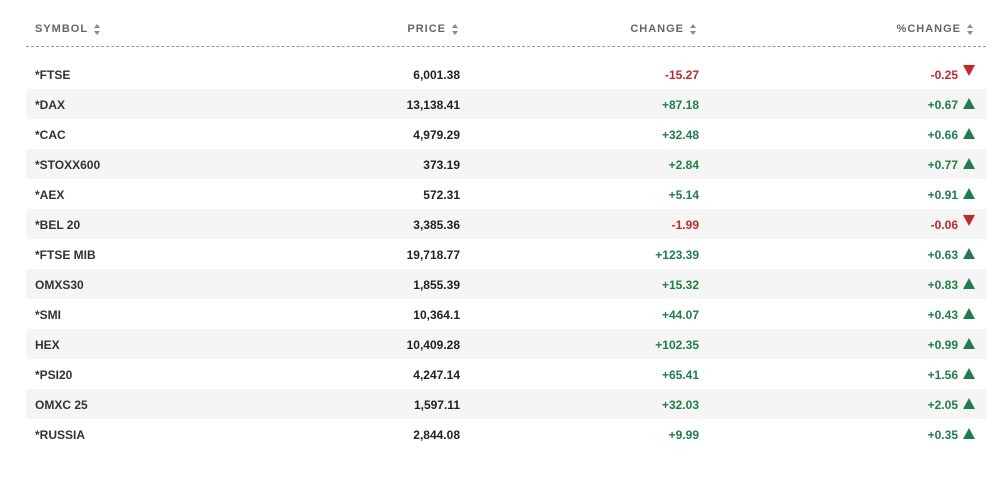 The width and height of the screenshot is (1008, 495). I want to click on symbol-header-label: SYMBOL, so click(62, 29).